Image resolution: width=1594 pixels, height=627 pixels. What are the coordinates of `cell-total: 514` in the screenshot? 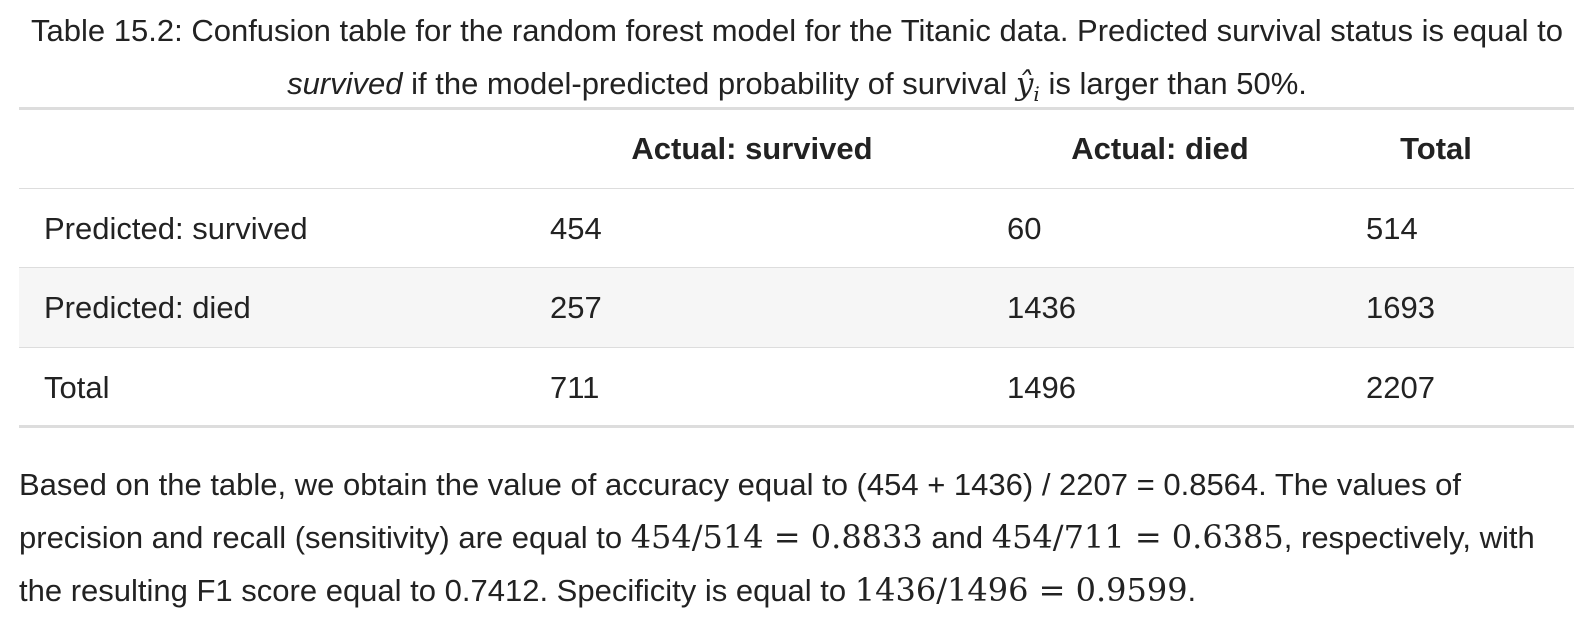 It's located at (1392, 228).